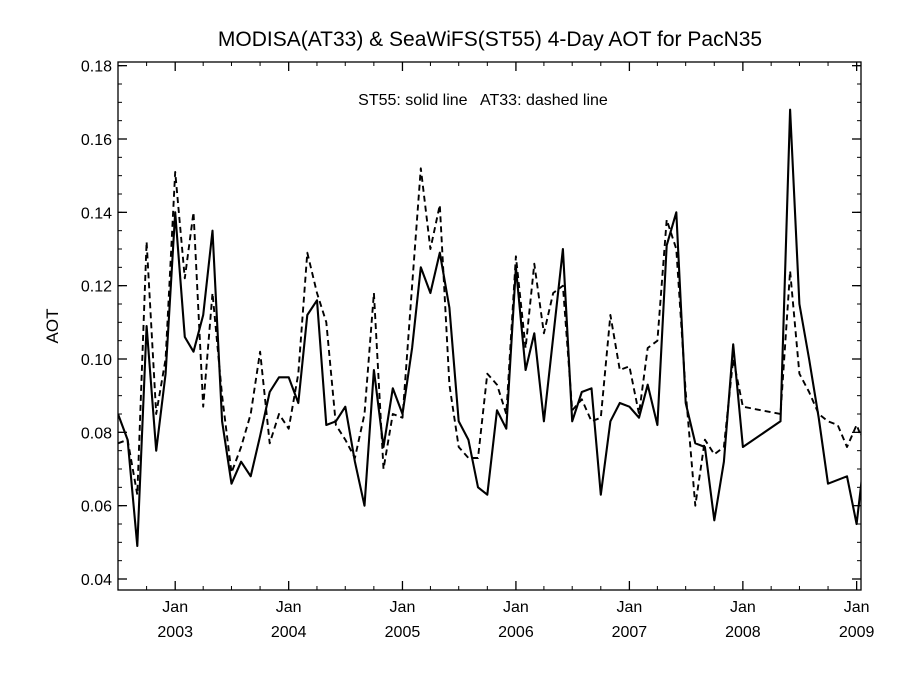 The width and height of the screenshot is (900, 675). Describe the element at coordinates (96, 287) in the screenshot. I see `y-tick-label: 0.12` at that location.